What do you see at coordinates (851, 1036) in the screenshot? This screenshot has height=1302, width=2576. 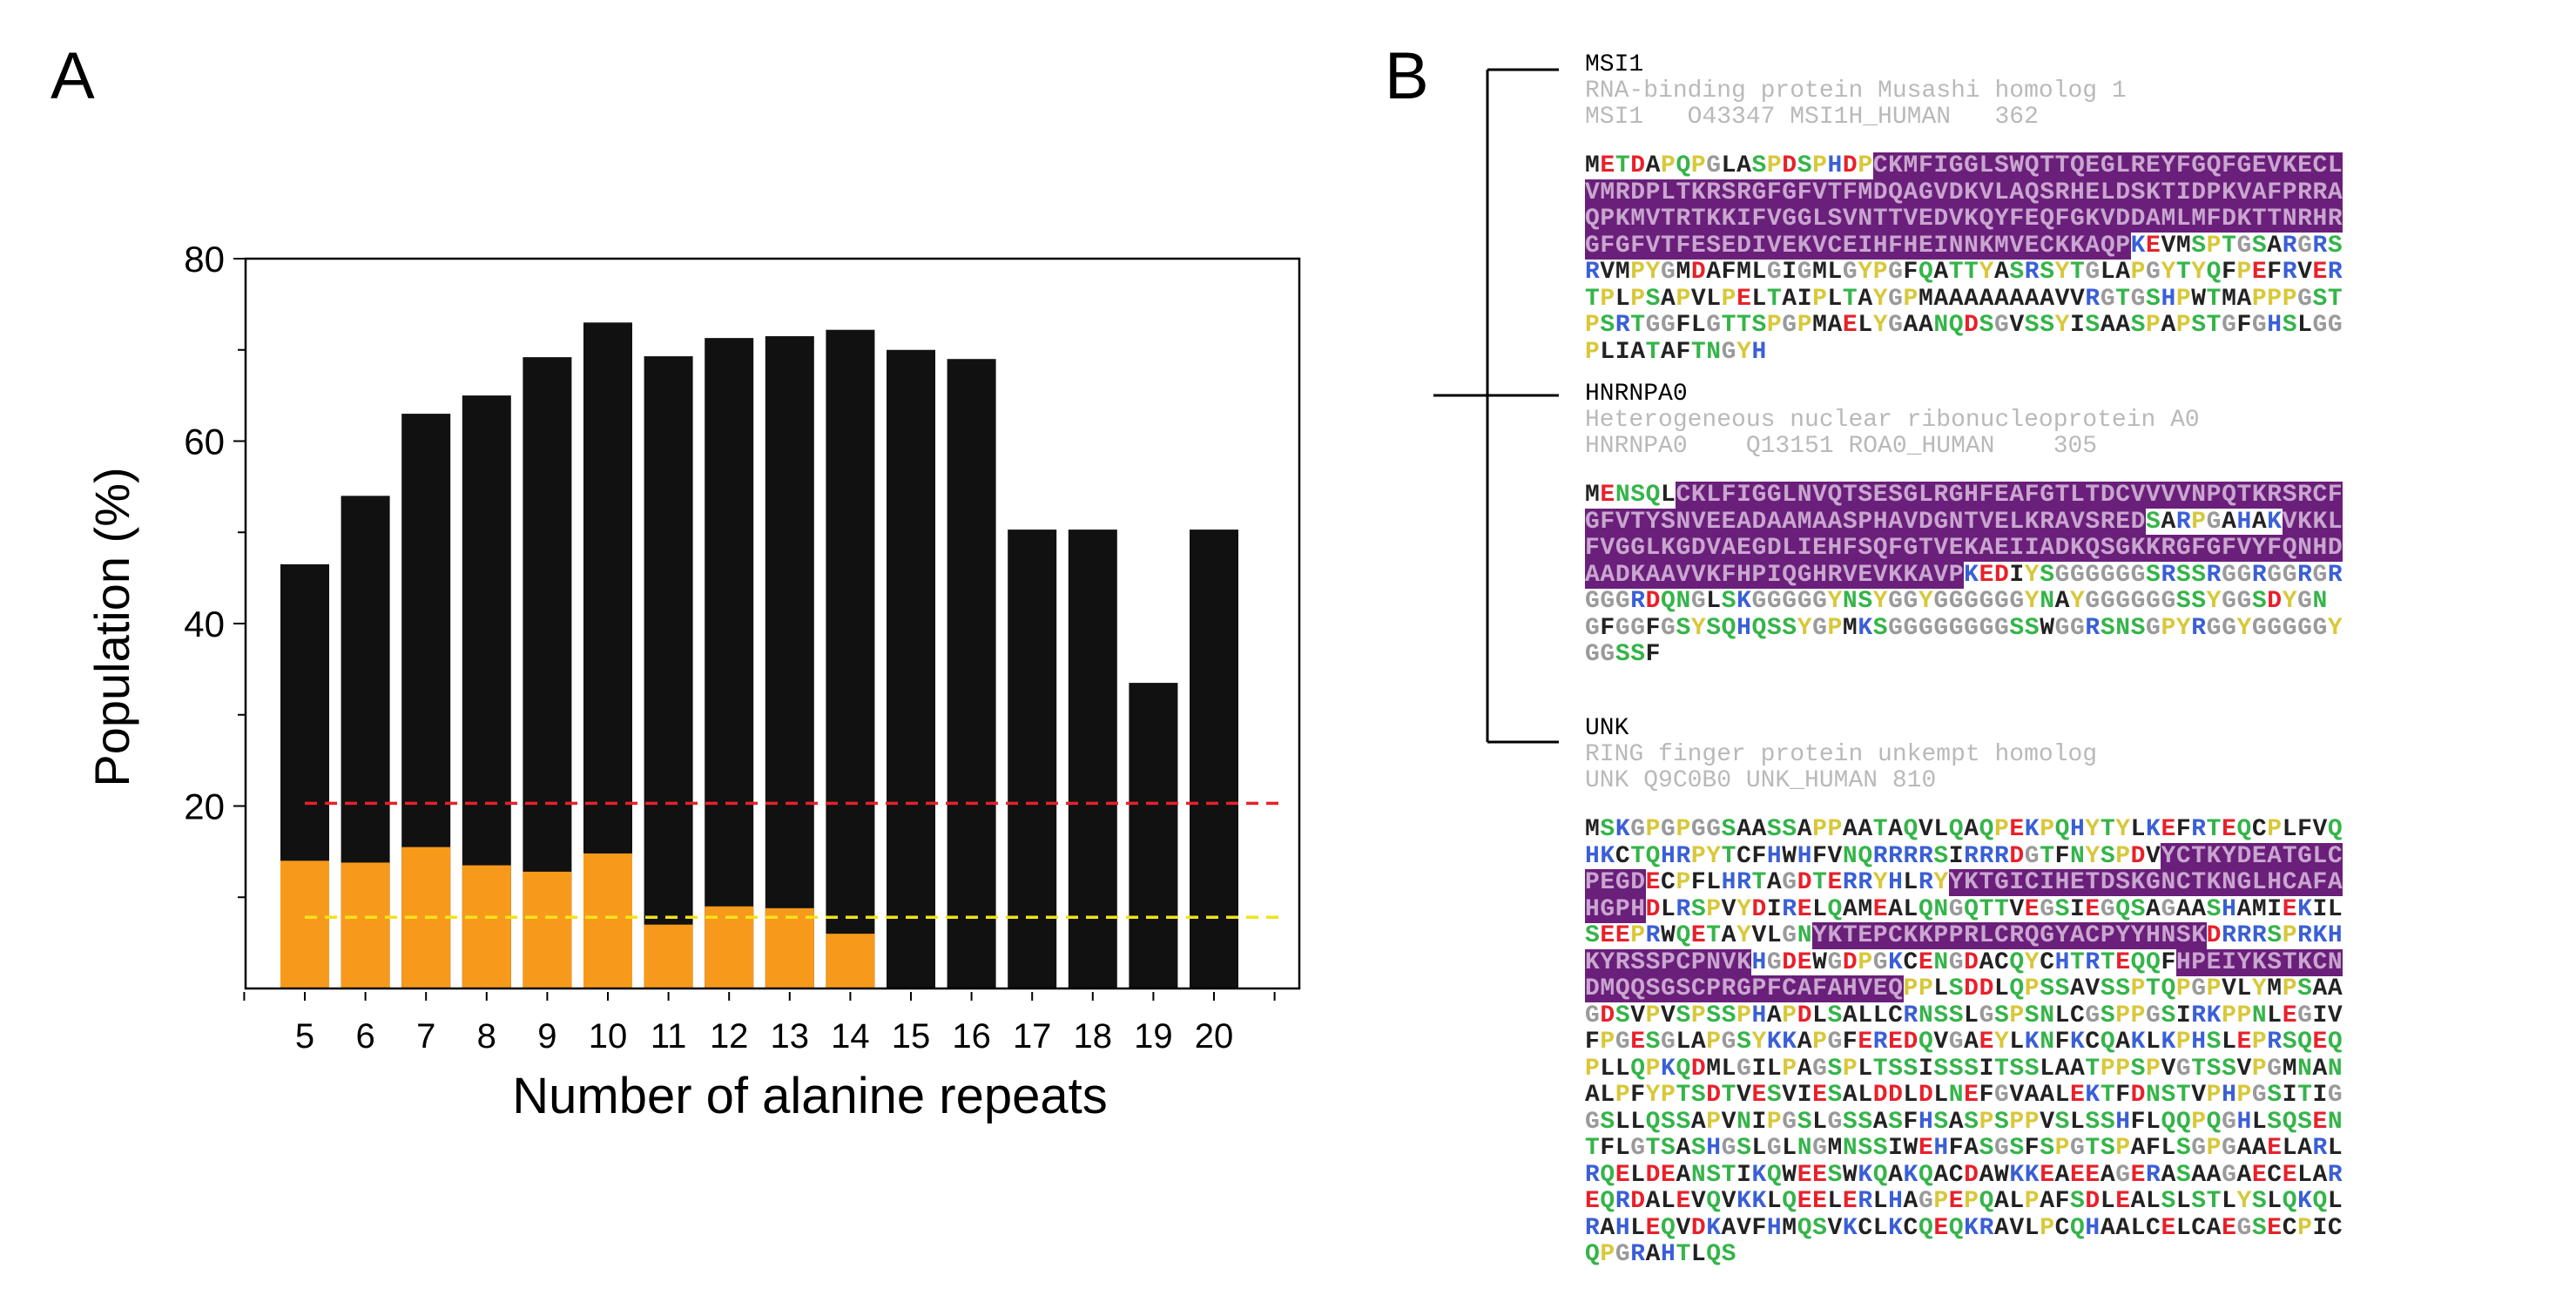 I see `x-tick-label: 14` at bounding box center [851, 1036].